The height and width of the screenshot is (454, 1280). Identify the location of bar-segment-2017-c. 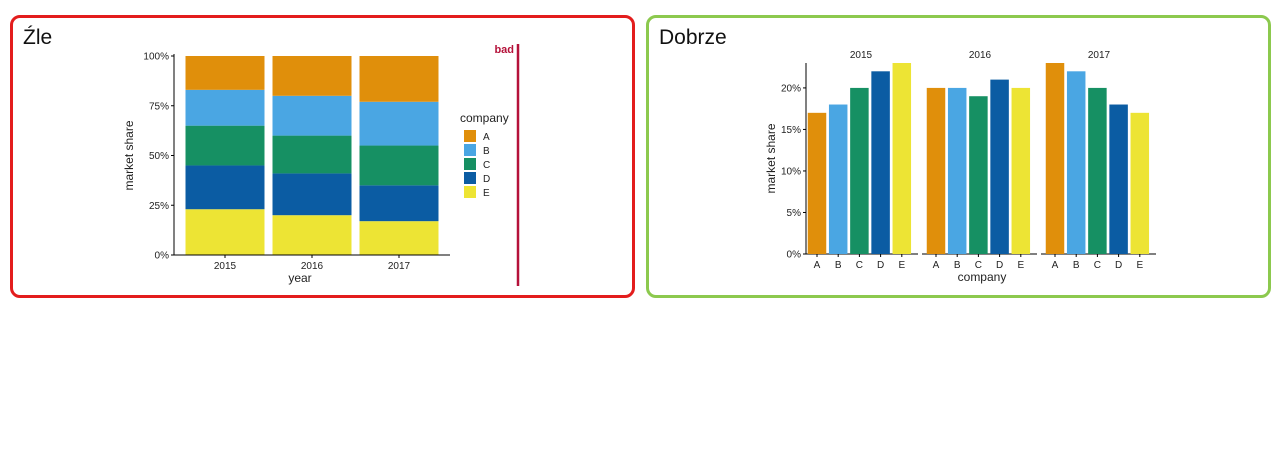
(399, 165).